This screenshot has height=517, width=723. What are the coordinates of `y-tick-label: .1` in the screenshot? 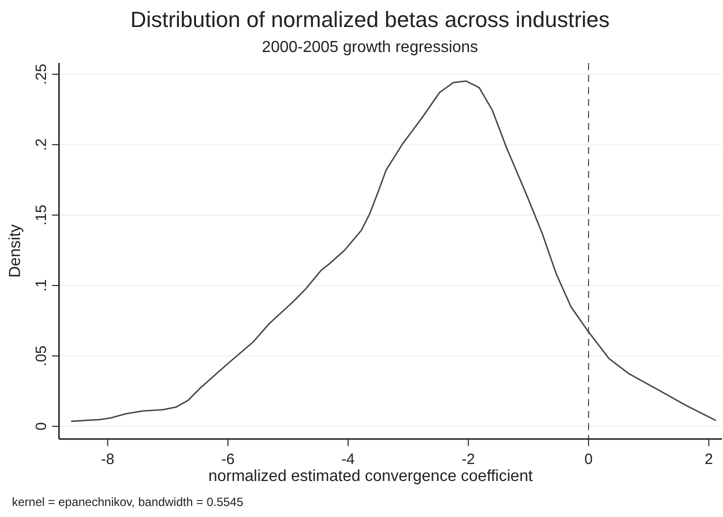 It's located at (41, 285).